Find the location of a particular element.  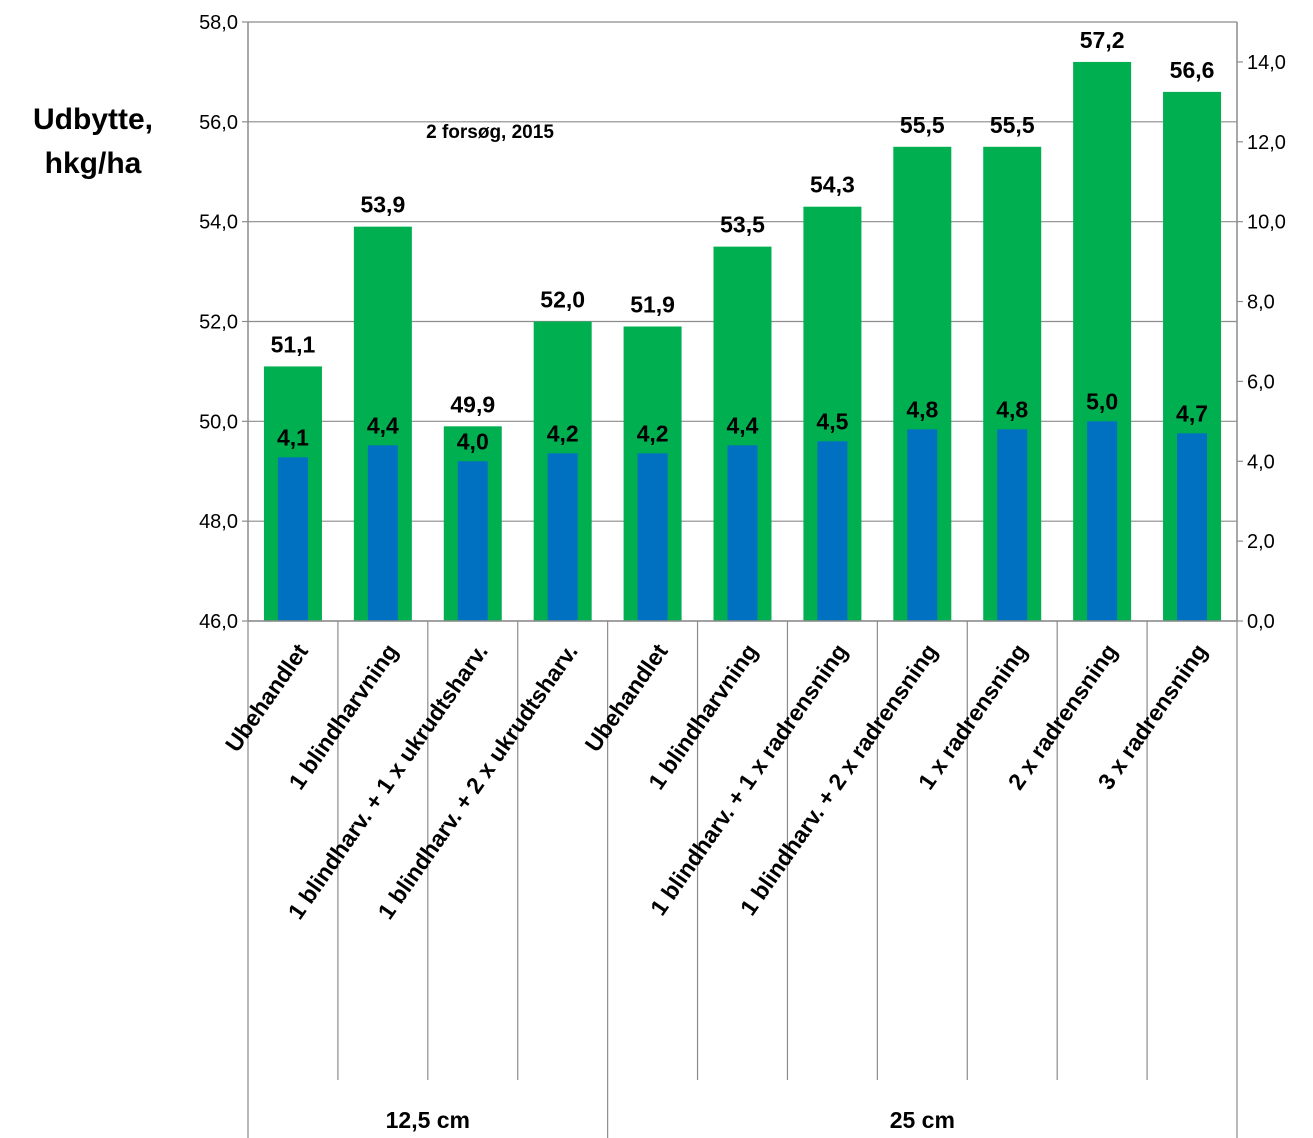

left-tick-label: 56,0 is located at coordinates (218, 123).